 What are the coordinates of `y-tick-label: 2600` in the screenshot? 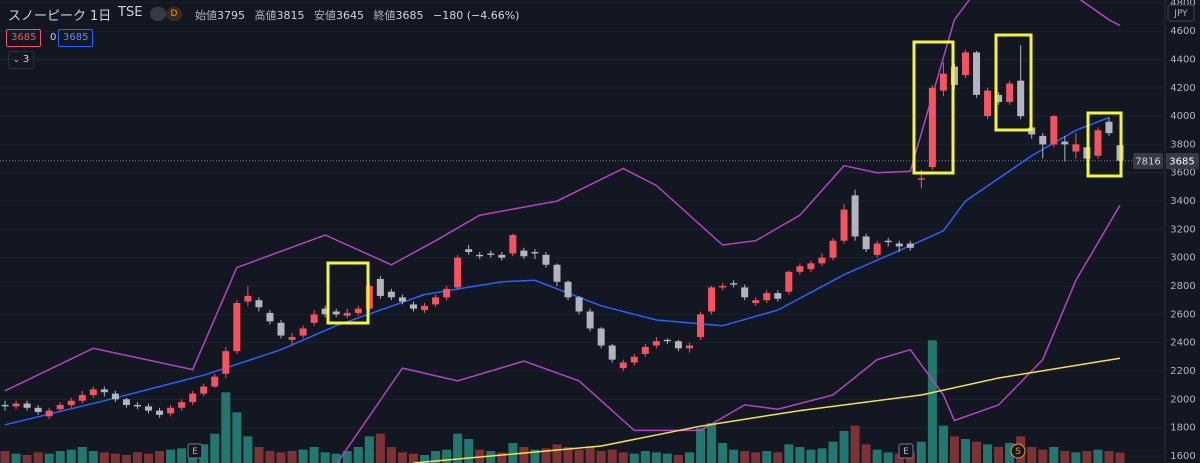 It's located at (1182, 314).